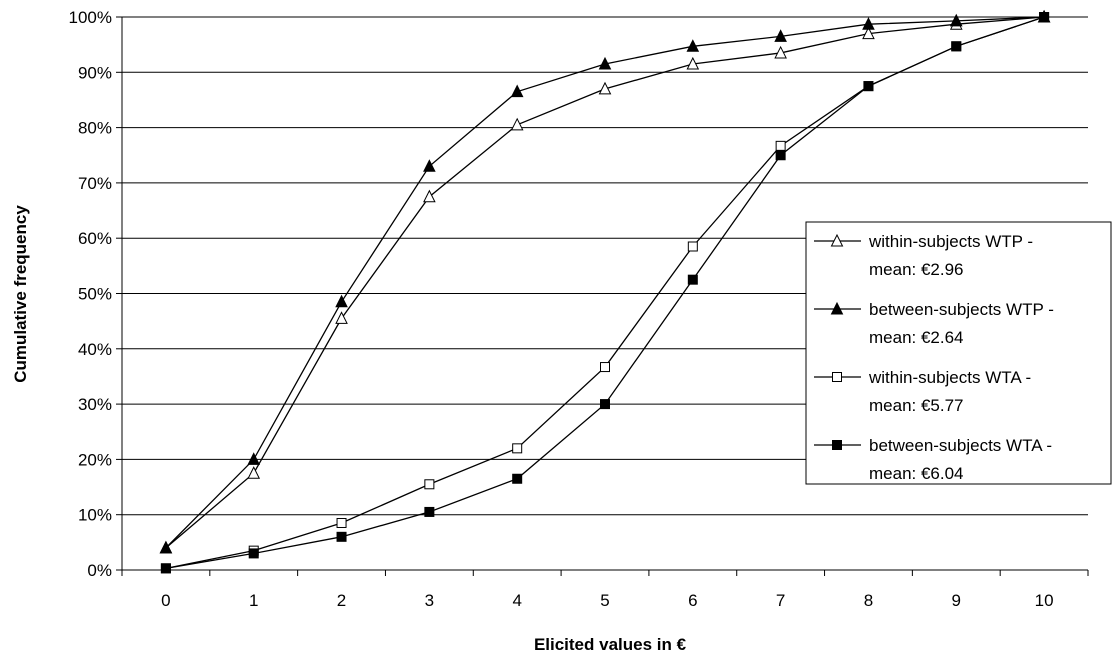  Describe the element at coordinates (341, 600) in the screenshot. I see `x-tick-label: 2` at that location.